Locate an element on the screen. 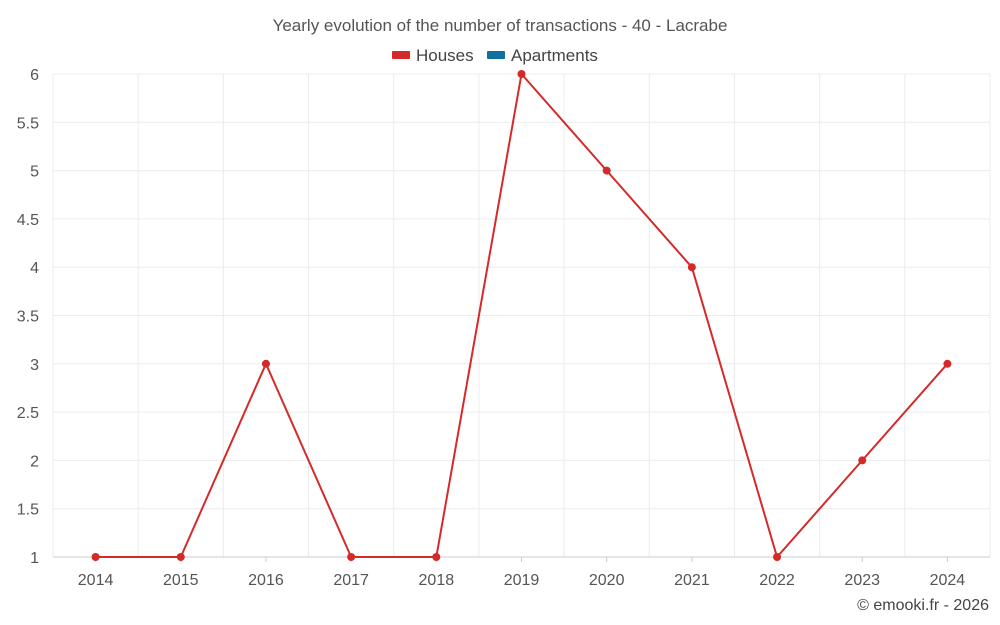  y-tick-label: 6 is located at coordinates (34, 75).